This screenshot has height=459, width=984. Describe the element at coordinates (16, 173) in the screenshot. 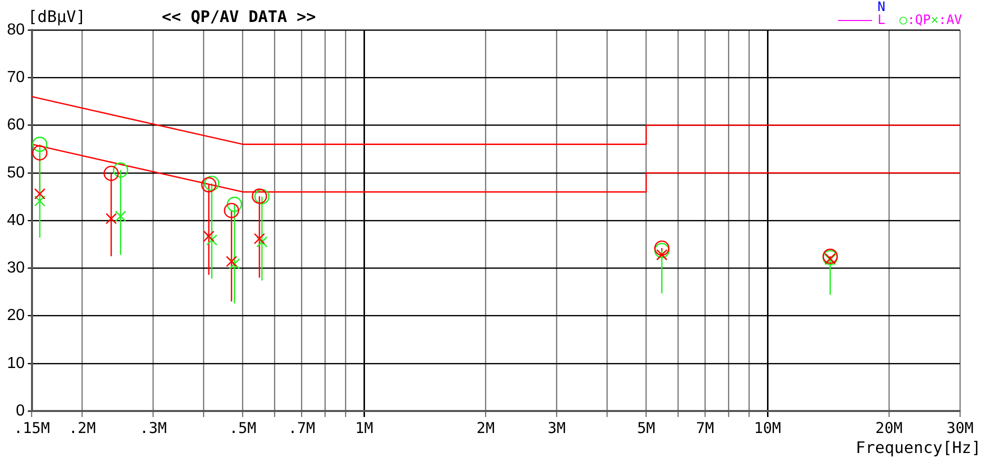

I see `y-tick-label: 50` at that location.